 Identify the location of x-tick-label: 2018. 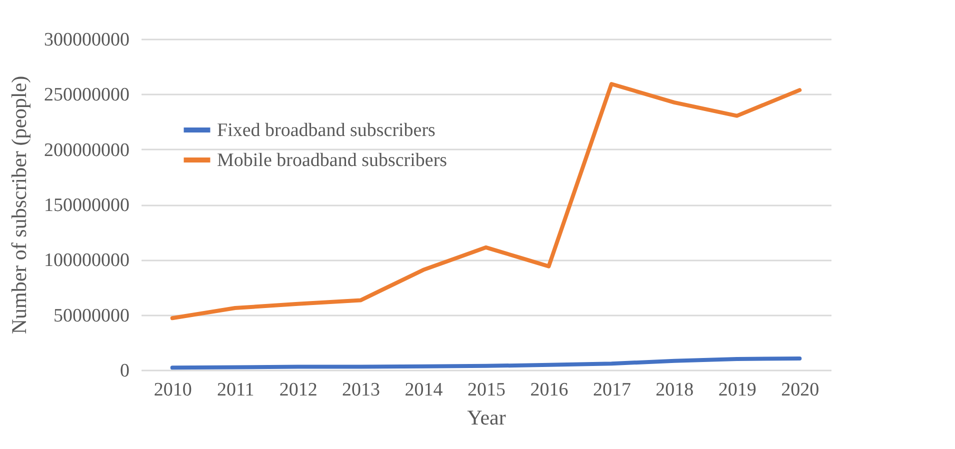
(675, 390).